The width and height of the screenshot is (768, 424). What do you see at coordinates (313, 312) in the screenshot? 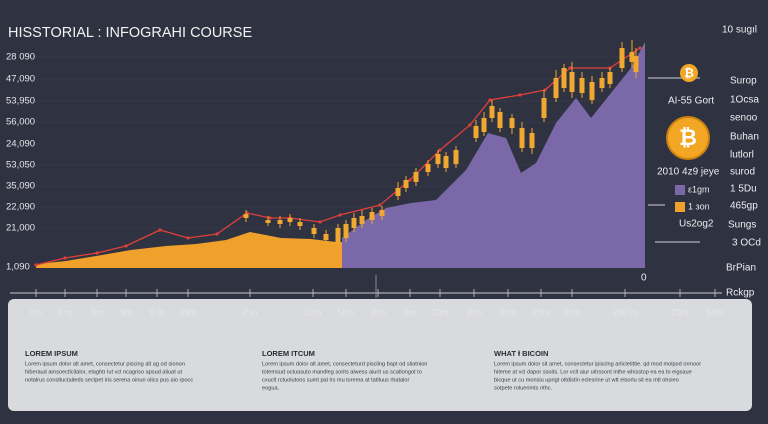
I see `x-tick-label: 10m` at bounding box center [313, 312].